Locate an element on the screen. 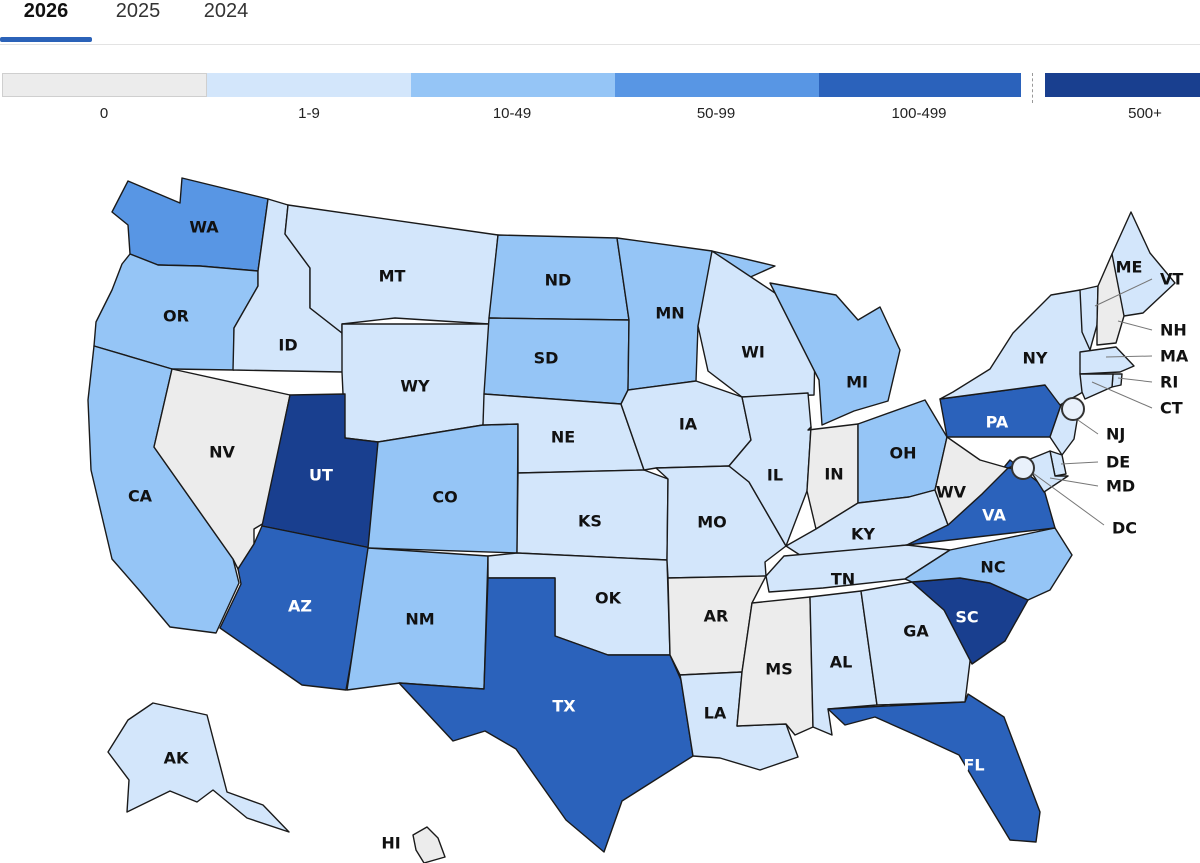  callout-line-ma is located at coordinates (1129, 356).